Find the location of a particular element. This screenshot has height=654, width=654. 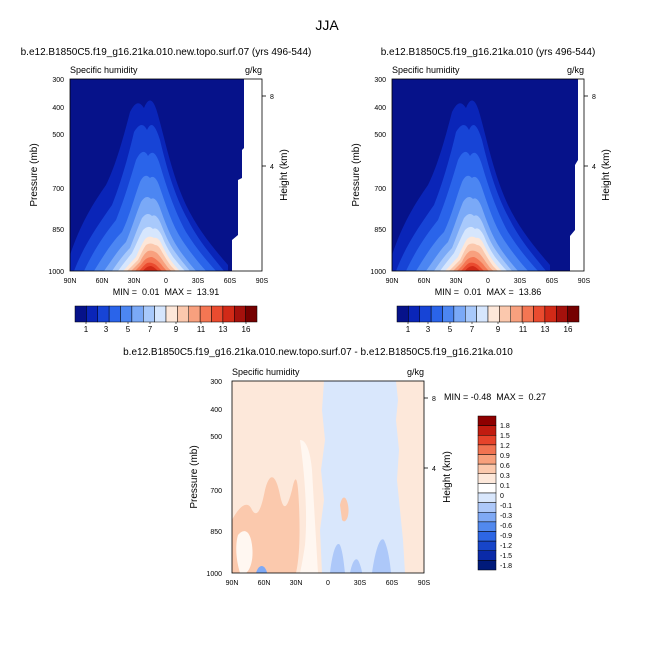

panel-left-y-axis: 300 400 500 700 850 1000 Pressure (mb) is located at coordinates (46, 176).